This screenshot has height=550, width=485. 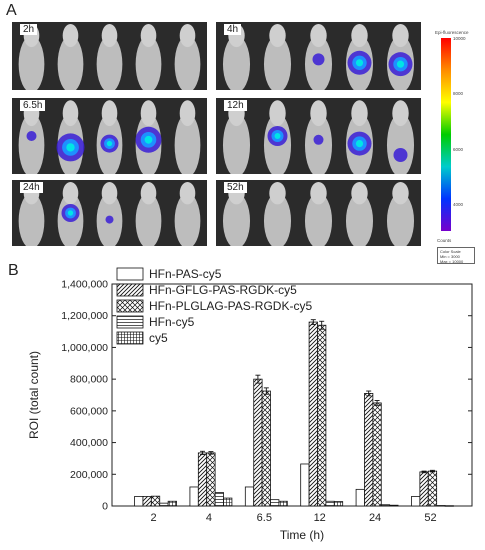 What do you see at coordinates (233, 29) in the screenshot?
I see `time-point-label: 4h` at bounding box center [233, 29].